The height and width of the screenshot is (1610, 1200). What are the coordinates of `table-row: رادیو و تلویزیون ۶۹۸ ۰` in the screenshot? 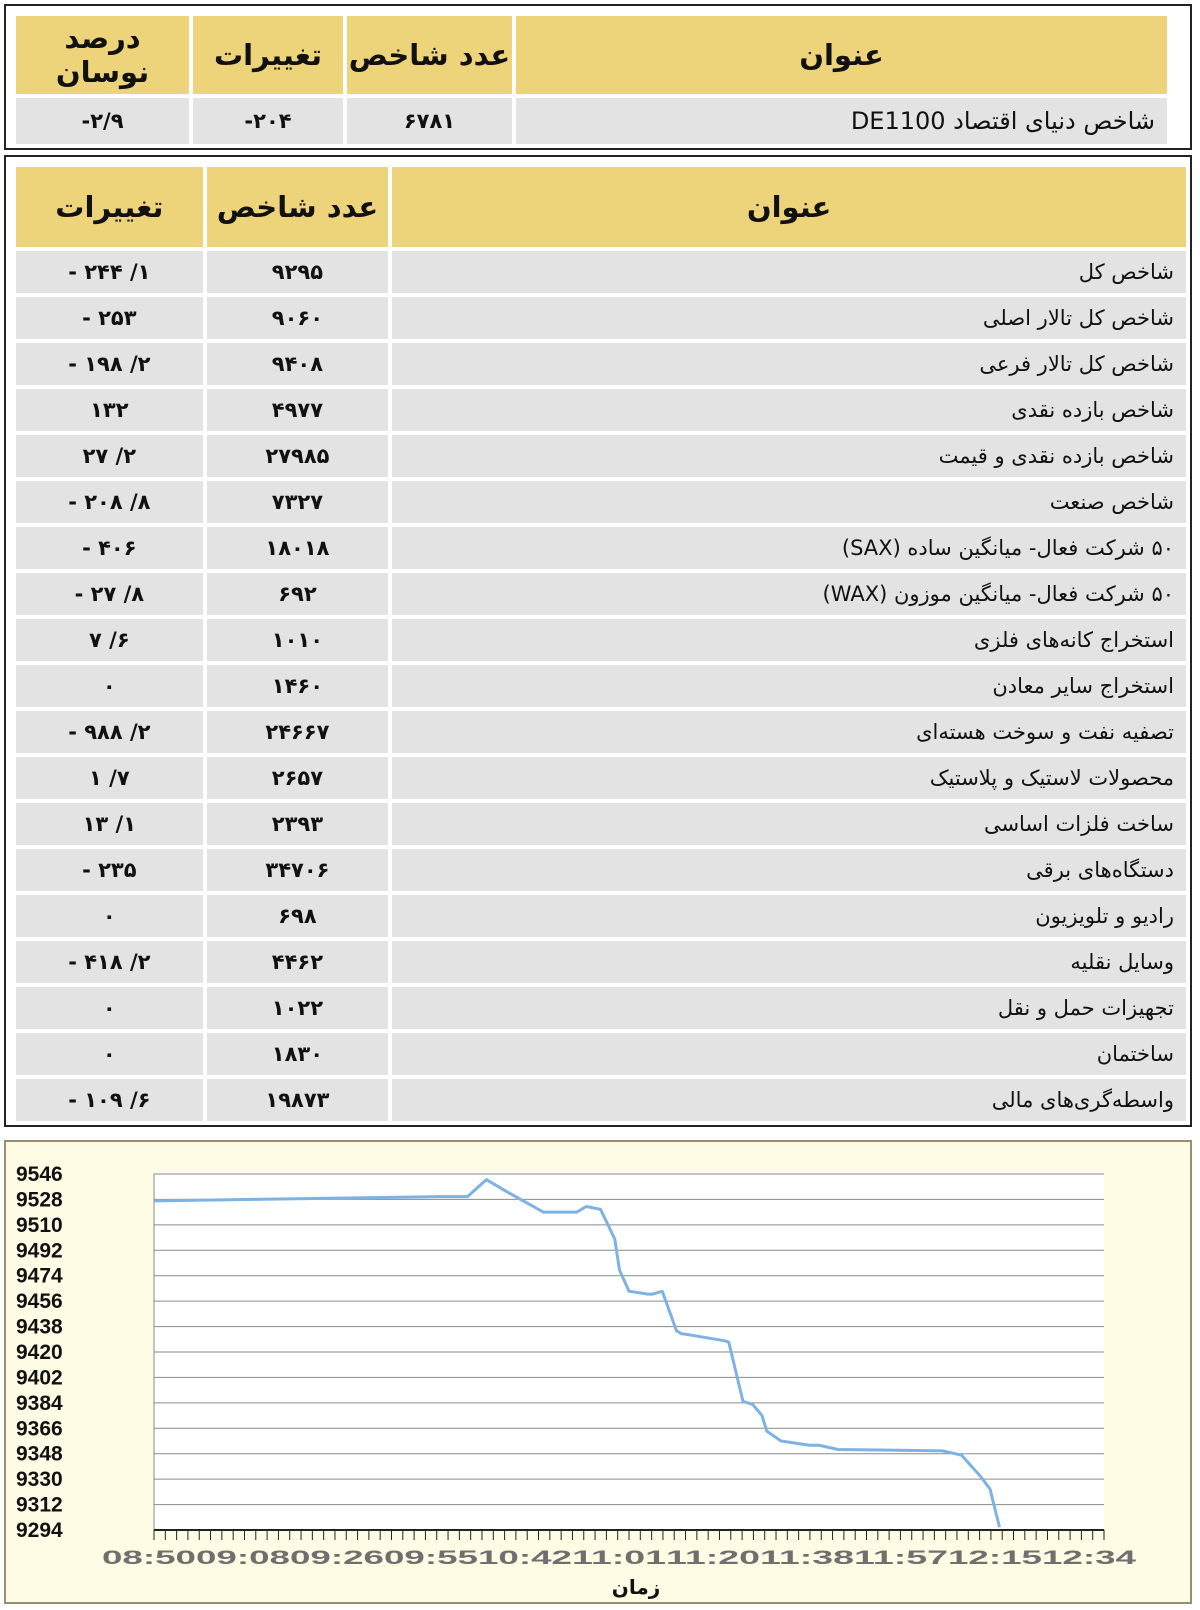 It's located at (601, 916).